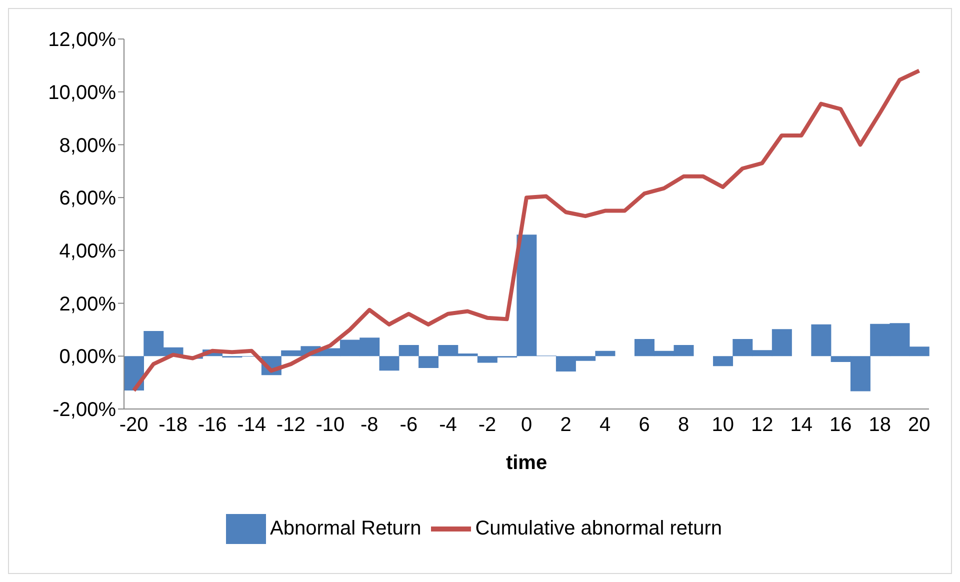 Image resolution: width=960 pixels, height=582 pixels. Describe the element at coordinates (212, 425) in the screenshot. I see `x-tick-label: -16` at that location.